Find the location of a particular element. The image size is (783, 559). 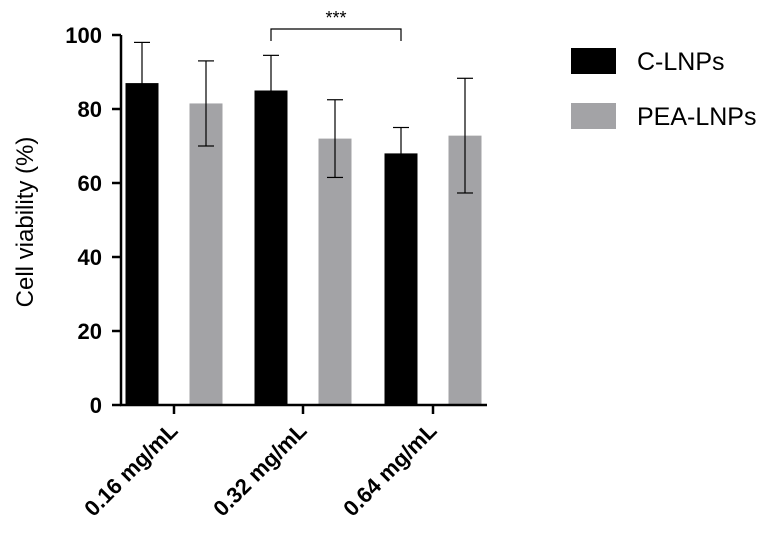

y-tick-label: 60 is located at coordinates (90, 183).